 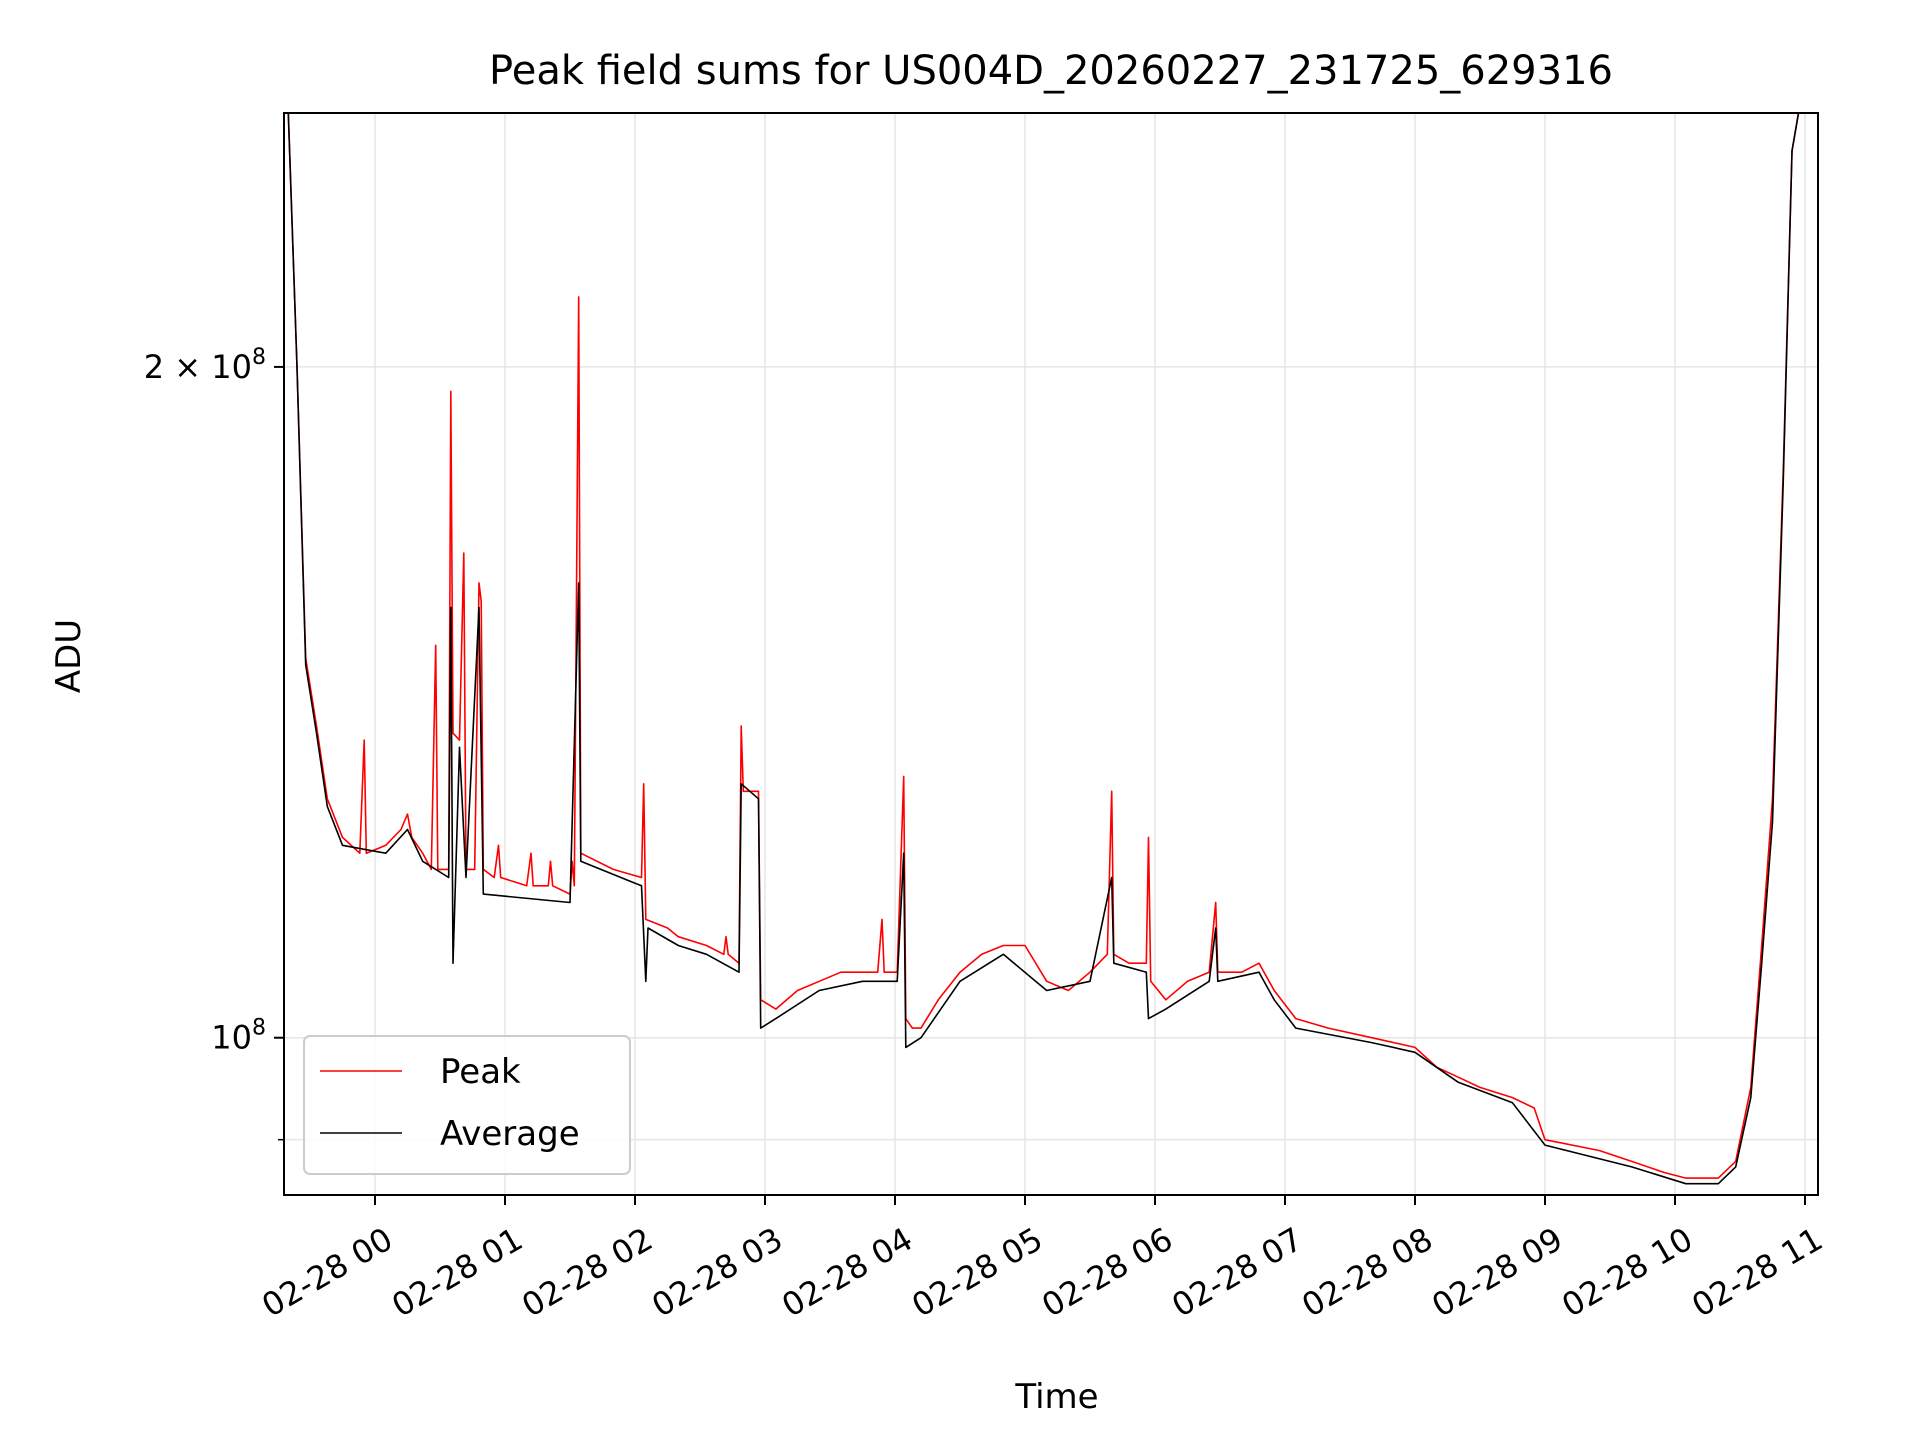 I want to click on y-tick-label-mantissa: 2 ×, so click(x=178, y=367).